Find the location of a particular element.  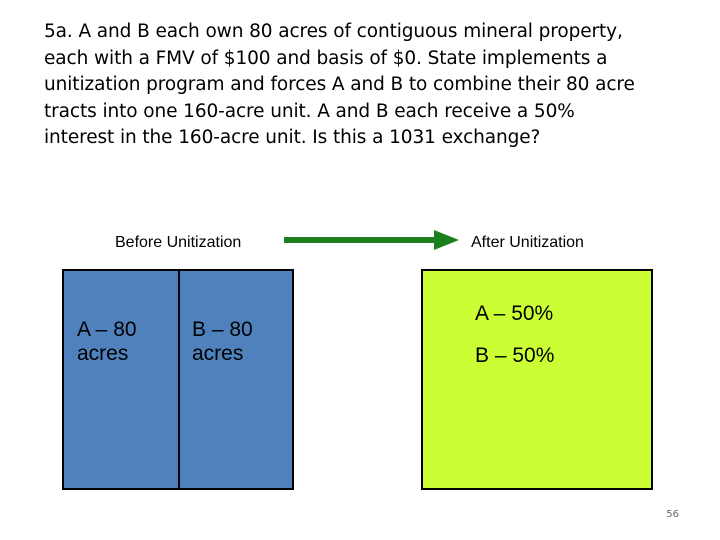

after-unitization-box is located at coordinates (537, 379).